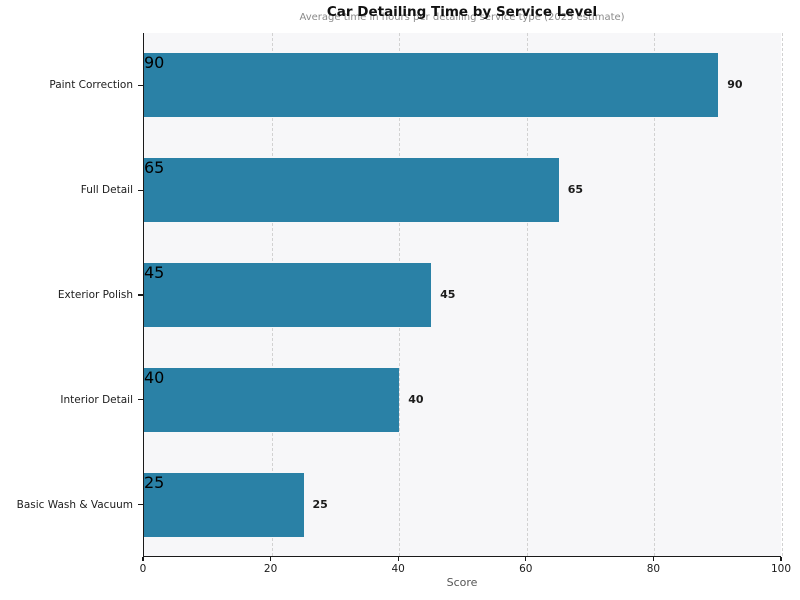  What do you see at coordinates (320, 504) in the screenshot?
I see `bar-value-label: 25` at bounding box center [320, 504].